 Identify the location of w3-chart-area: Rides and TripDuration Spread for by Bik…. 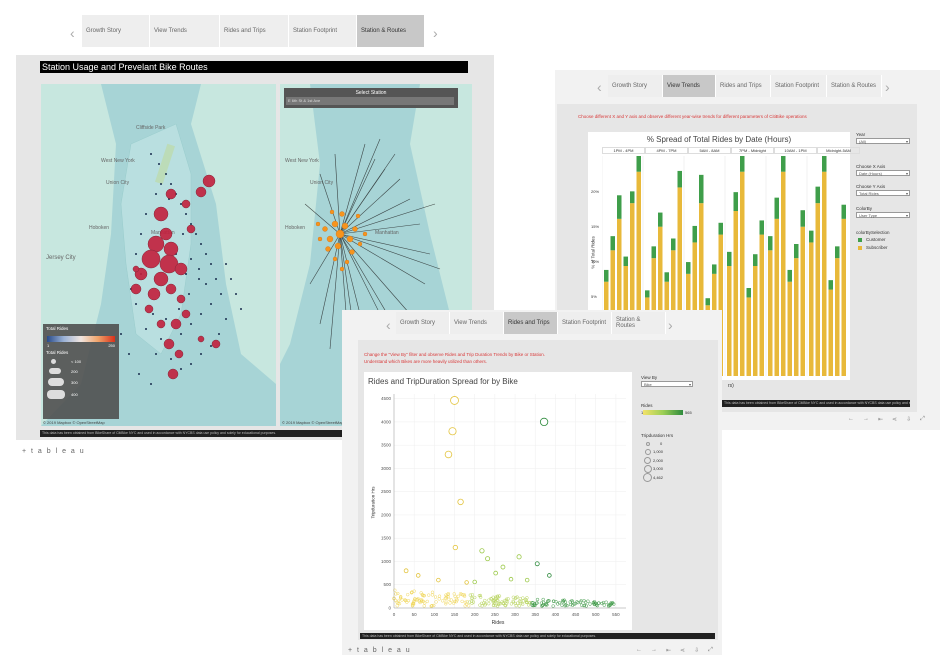
(498, 501).